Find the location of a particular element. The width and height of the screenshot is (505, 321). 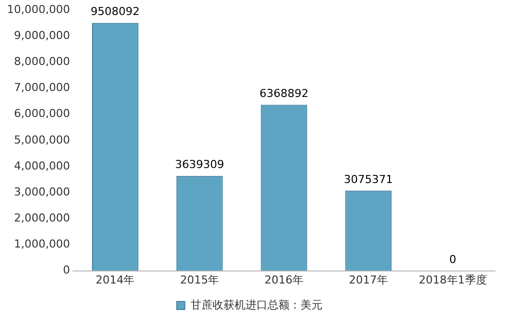

data-label: 9508092 is located at coordinates (115, 11).